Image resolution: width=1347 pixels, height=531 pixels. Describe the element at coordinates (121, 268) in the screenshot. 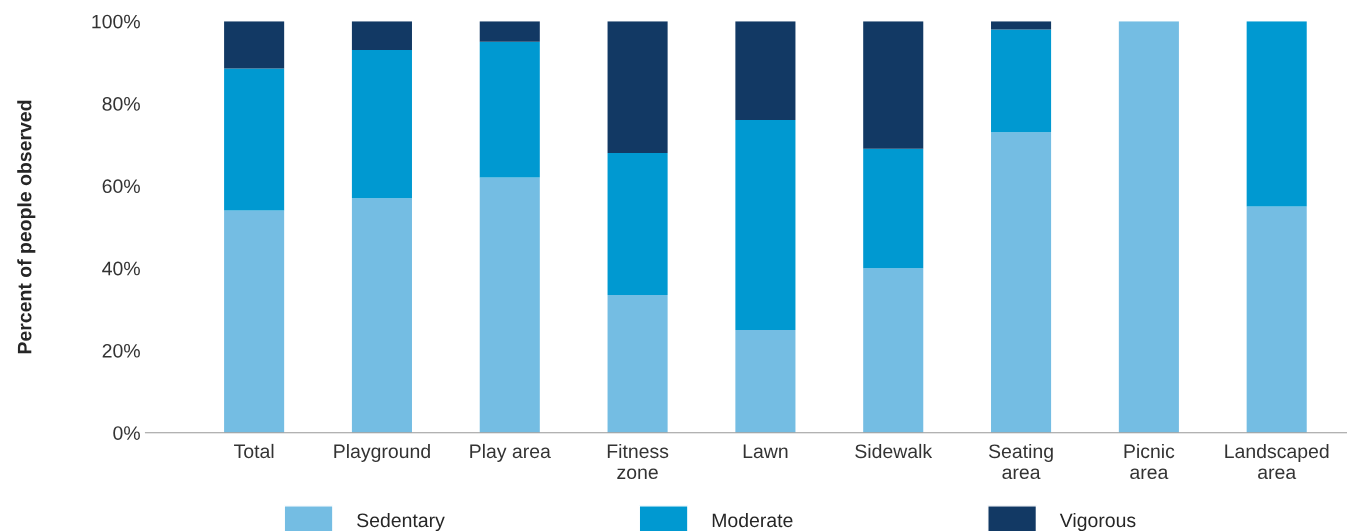

I see `y-tick-label: 40%` at that location.